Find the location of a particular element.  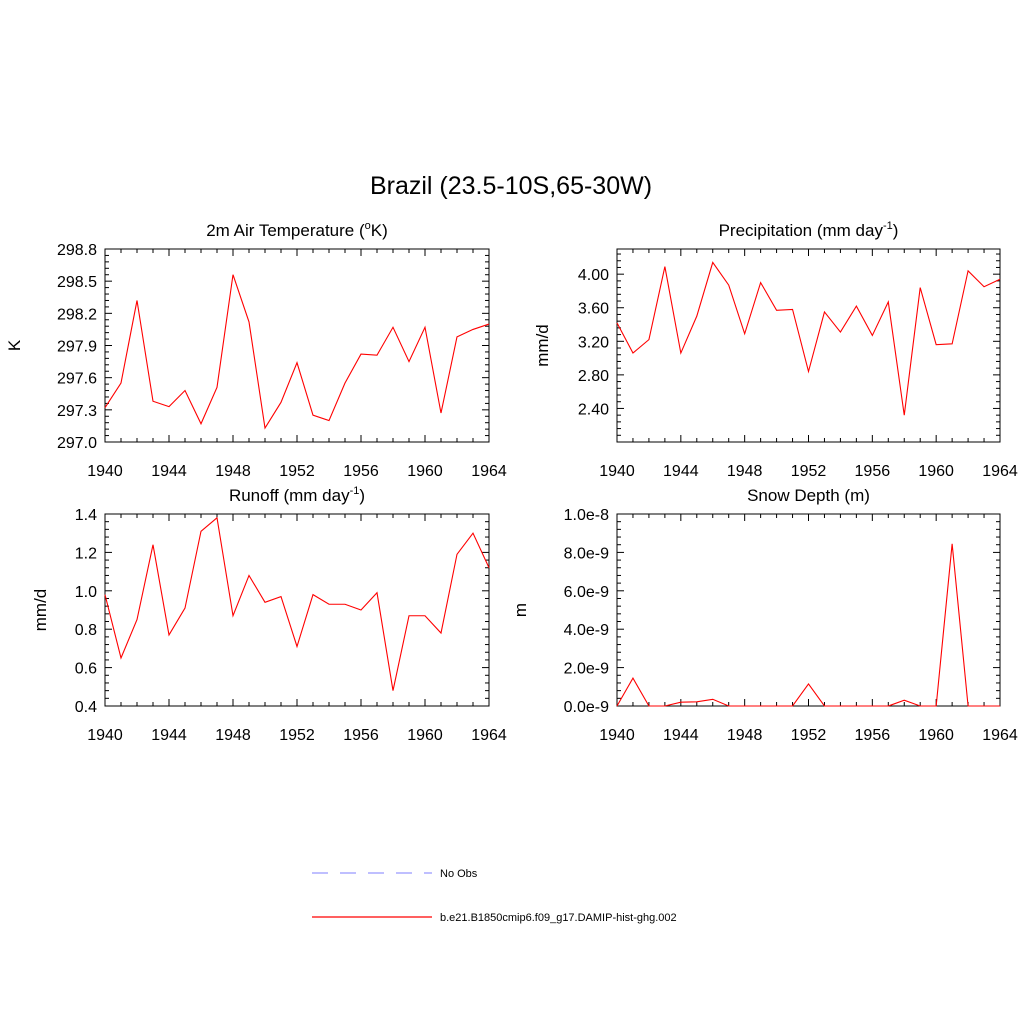

y-tick-label: 298.8 is located at coordinates (77, 250).